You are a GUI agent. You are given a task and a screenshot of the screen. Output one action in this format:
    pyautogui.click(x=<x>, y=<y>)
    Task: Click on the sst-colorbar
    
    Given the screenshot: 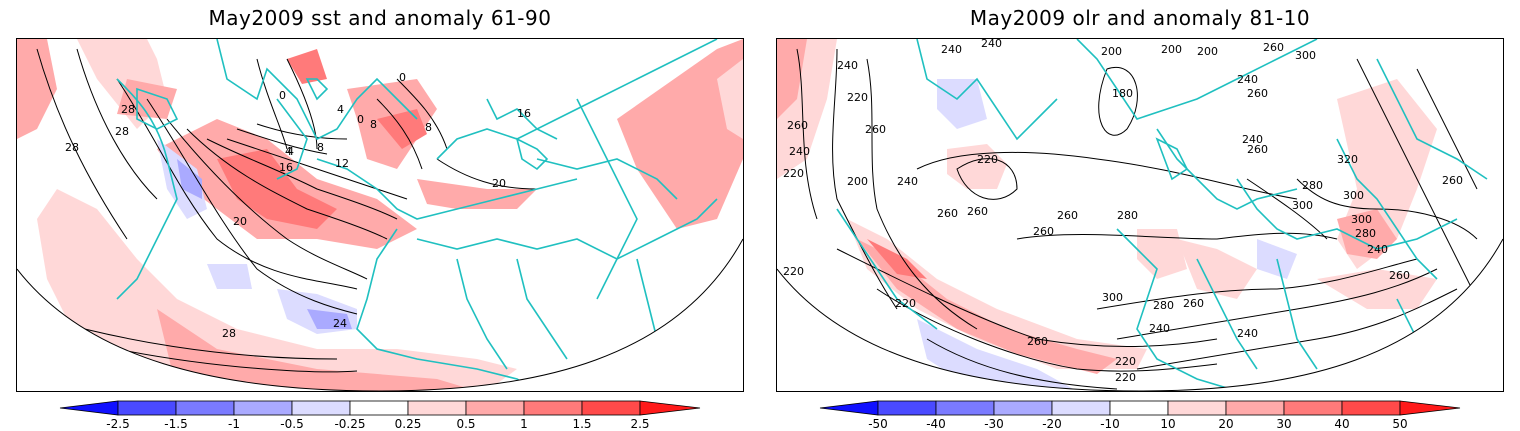 What is the action you would take?
    pyautogui.click(x=380, y=408)
    